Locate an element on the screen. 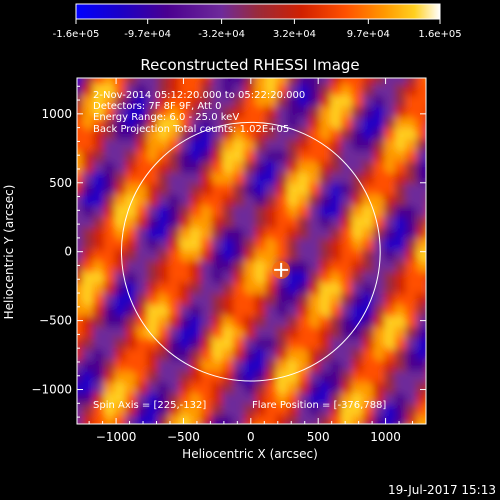 Image resolution: width=500 pixels, height=500 pixels. annotation-method-counts: Back Projection Total counts: 1.02E+05 is located at coordinates (191, 129).